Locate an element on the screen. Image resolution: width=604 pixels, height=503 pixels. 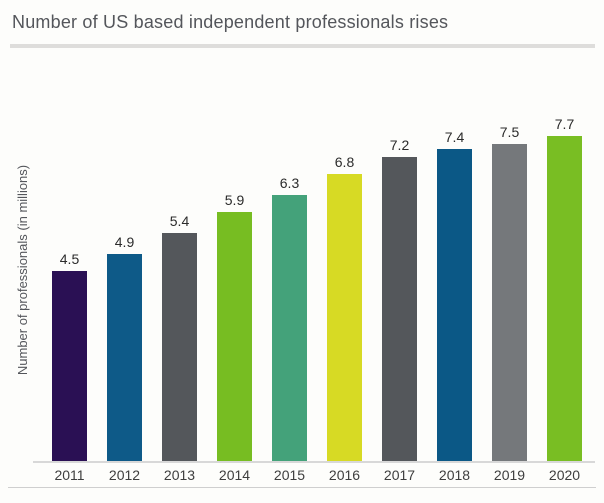
title-divider is located at coordinates (302, 46).